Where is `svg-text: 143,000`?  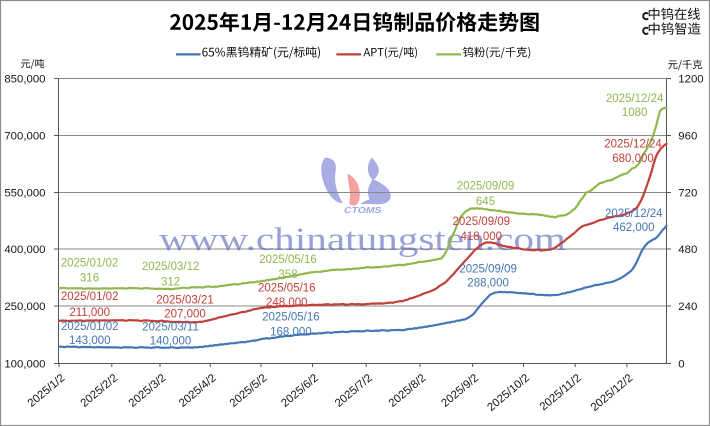
svg-text: 143,000 is located at coordinates (90, 341).